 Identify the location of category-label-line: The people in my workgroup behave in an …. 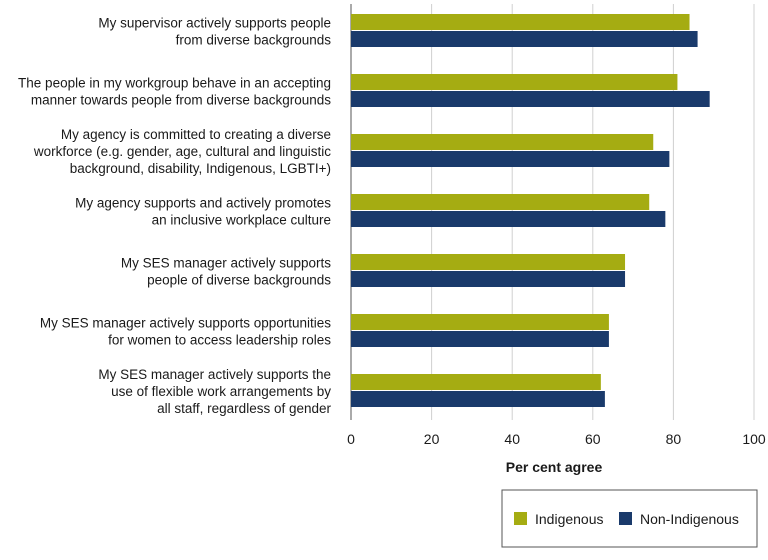
(174, 83).